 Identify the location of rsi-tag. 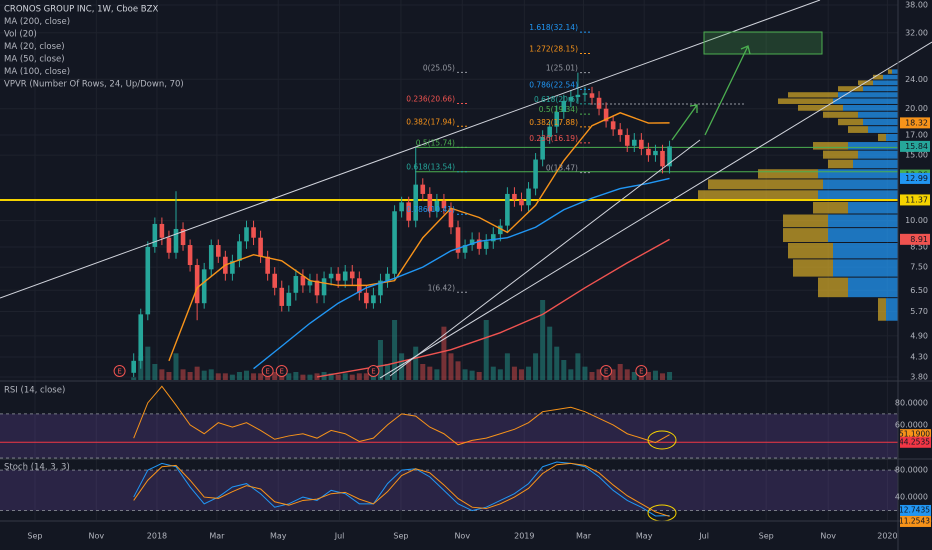
(915, 435).